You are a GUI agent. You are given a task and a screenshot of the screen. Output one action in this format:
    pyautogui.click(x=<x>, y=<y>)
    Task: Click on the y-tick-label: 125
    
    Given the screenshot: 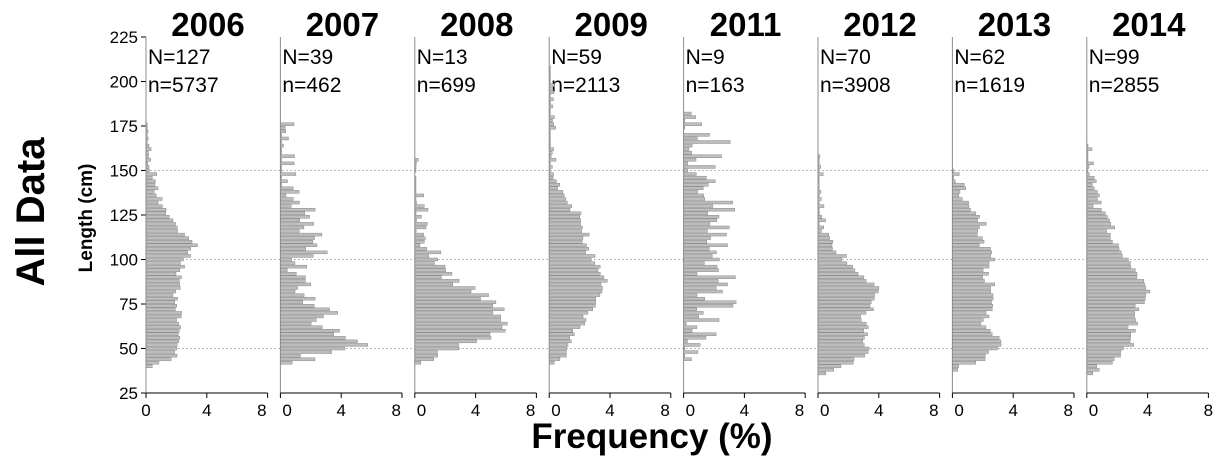 What is the action you would take?
    pyautogui.click(x=124, y=215)
    